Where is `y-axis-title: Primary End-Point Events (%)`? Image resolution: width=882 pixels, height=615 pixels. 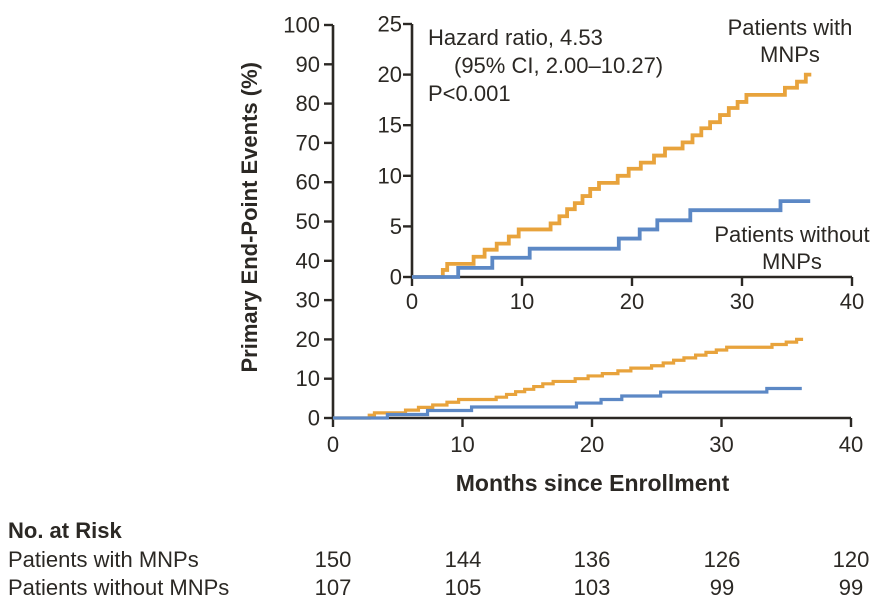
y-axis-title: Primary End-Point Events (%) is located at coordinates (250, 217).